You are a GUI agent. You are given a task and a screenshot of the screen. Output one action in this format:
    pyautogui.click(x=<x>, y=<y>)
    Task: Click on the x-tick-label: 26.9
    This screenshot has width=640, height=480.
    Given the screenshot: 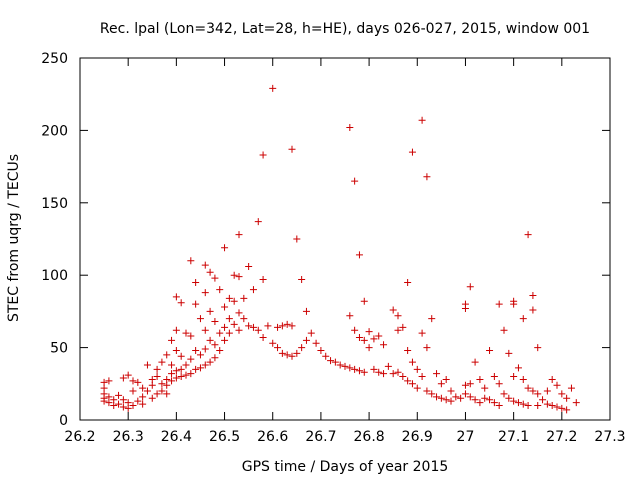 What is the action you would take?
    pyautogui.click(x=417, y=437)
    